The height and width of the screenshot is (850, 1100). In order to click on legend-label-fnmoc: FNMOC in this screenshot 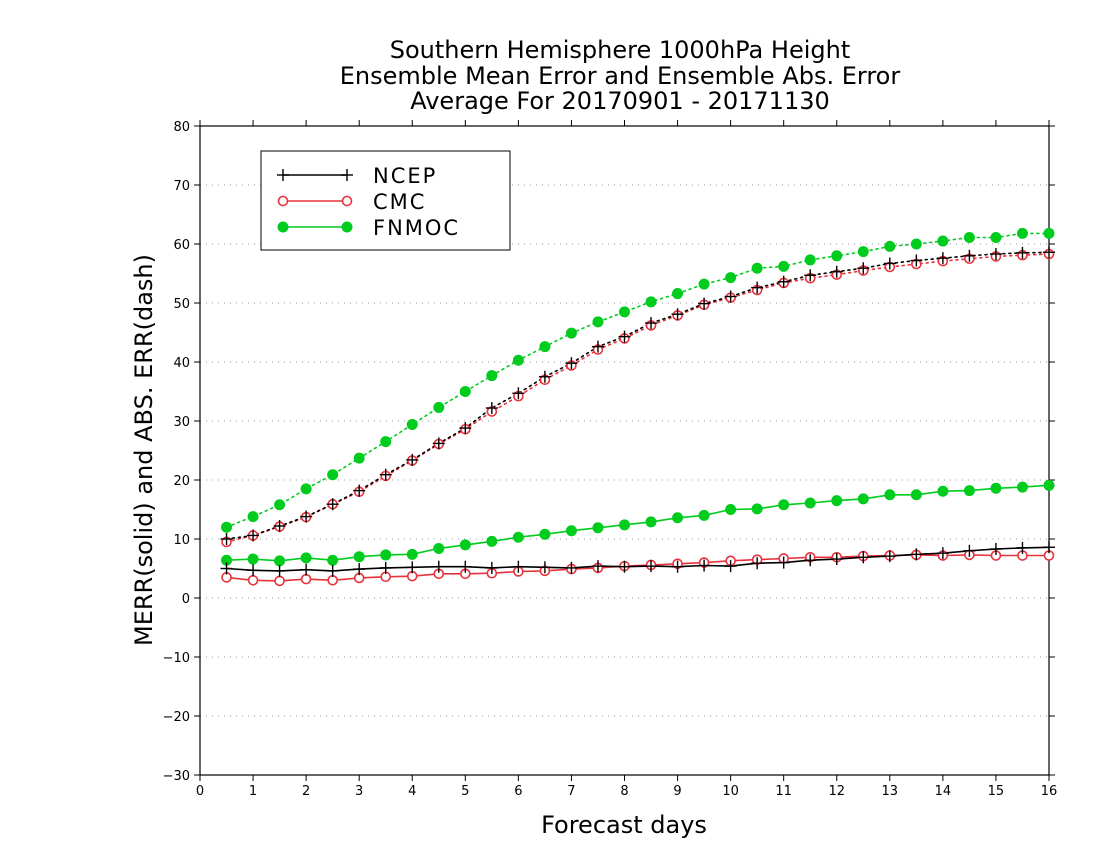, I will do `click(416, 228)`.